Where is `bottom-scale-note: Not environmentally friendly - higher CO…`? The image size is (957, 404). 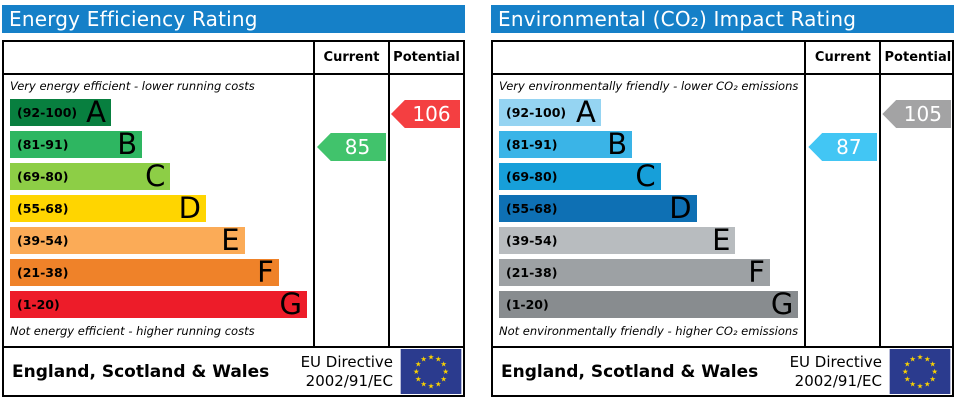
bottom-scale-note: Not environmentally friendly - higher CO… is located at coordinates (649, 331).